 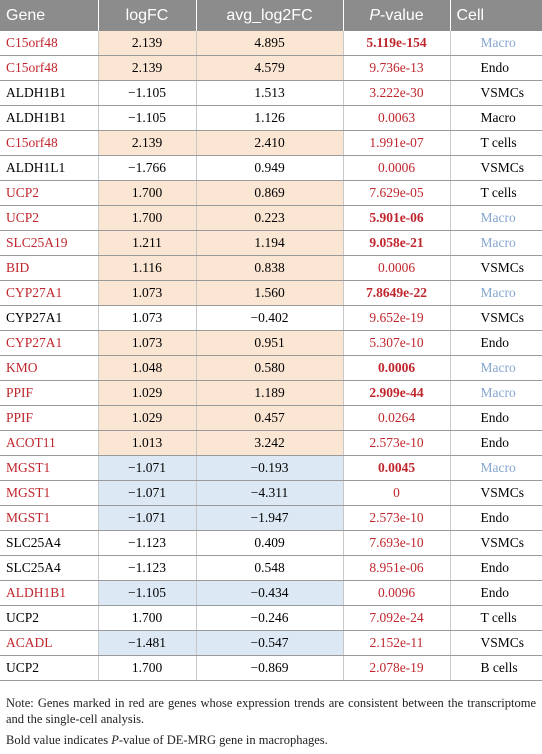 I want to click on table-row: C15orf48 2.139 4.895 5.119e-154 Macro, so click(x=271, y=43).